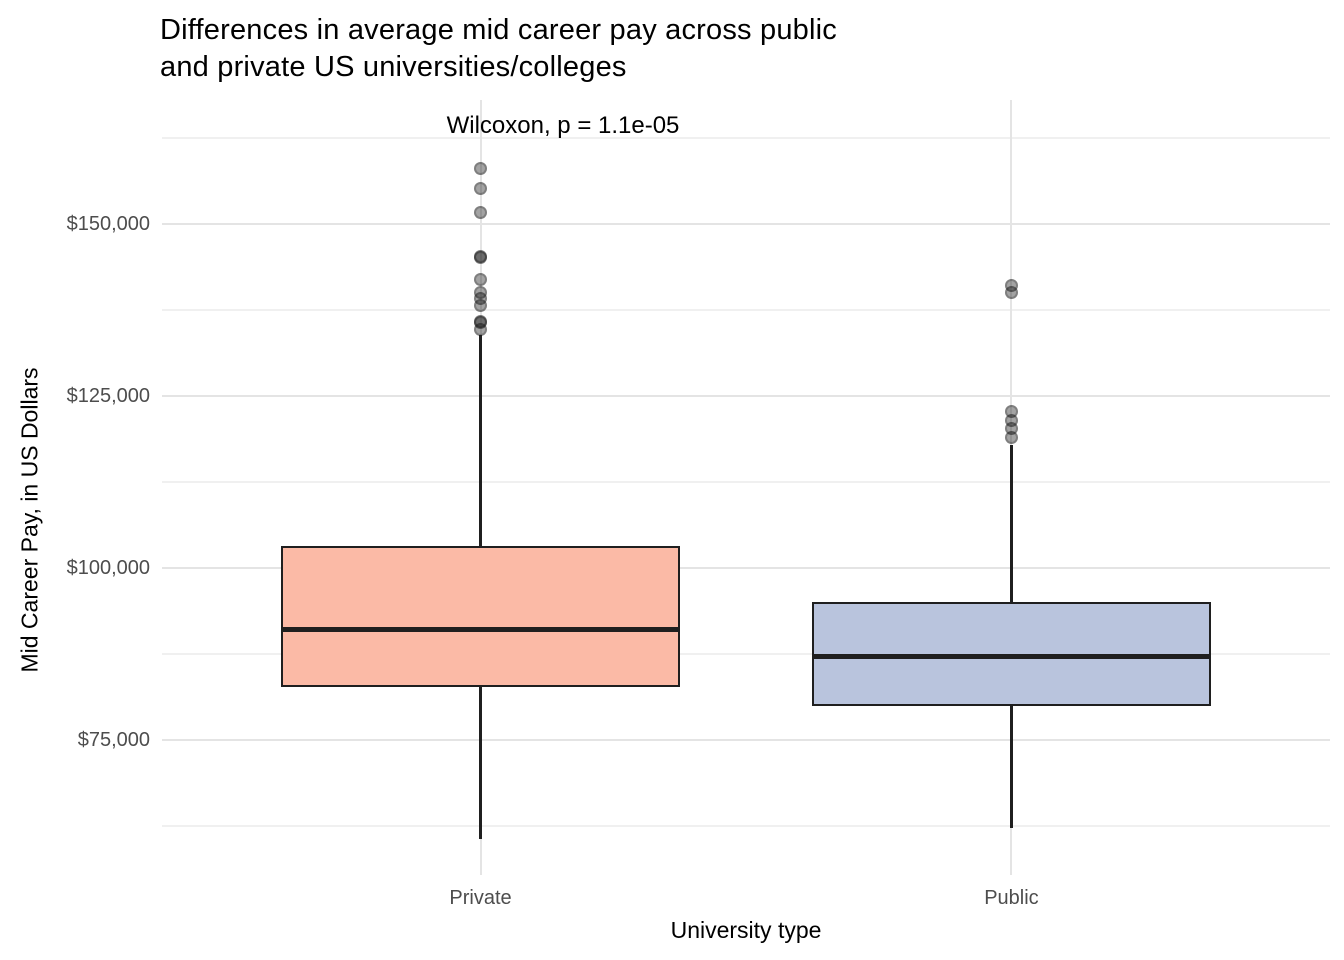 This screenshot has height=960, width=1344. What do you see at coordinates (480, 616) in the screenshot?
I see `box-rect` at bounding box center [480, 616].